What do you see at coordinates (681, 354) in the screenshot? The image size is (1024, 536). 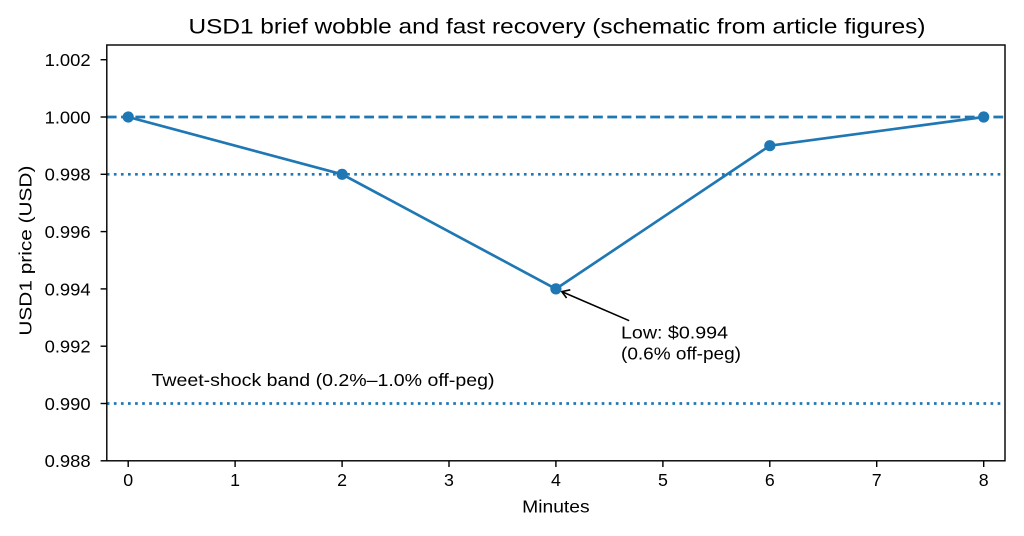 I see `svg-text: (0.6% off-peg)` at bounding box center [681, 354].